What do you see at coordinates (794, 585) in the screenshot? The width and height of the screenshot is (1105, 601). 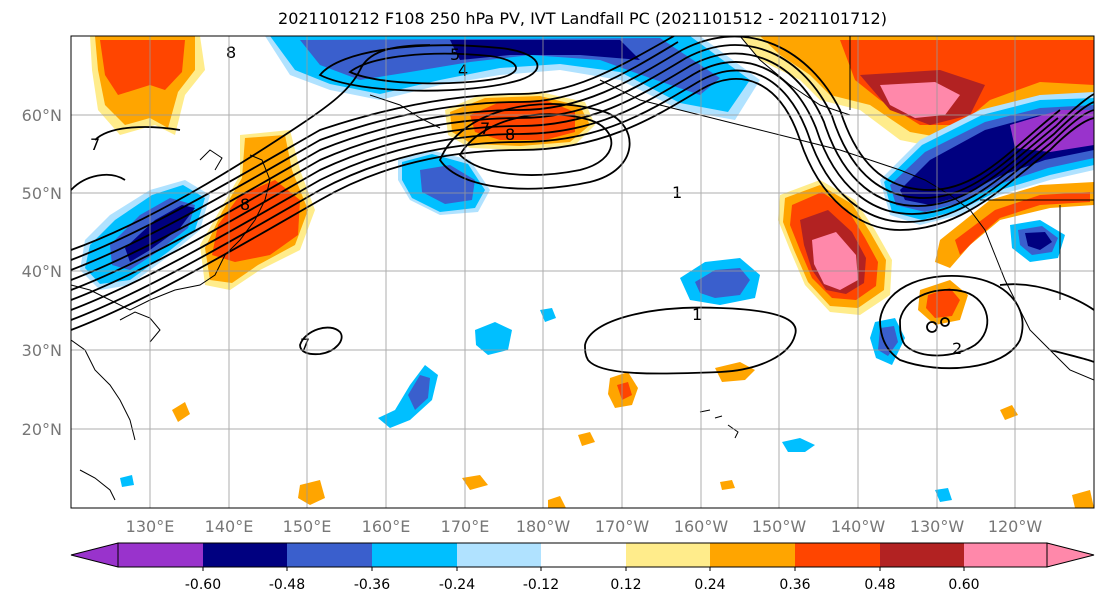 I see `colorbar-tick-label-8: 0.36` at bounding box center [794, 585].